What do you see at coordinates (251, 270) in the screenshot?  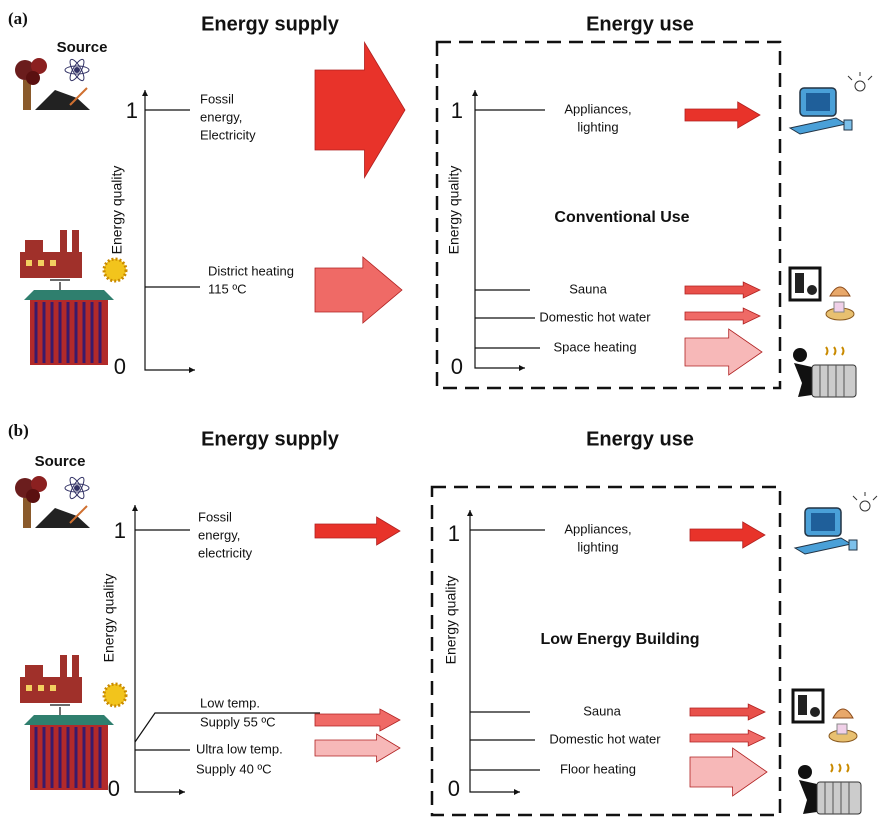 I see `supply-item-label: District heating` at bounding box center [251, 270].